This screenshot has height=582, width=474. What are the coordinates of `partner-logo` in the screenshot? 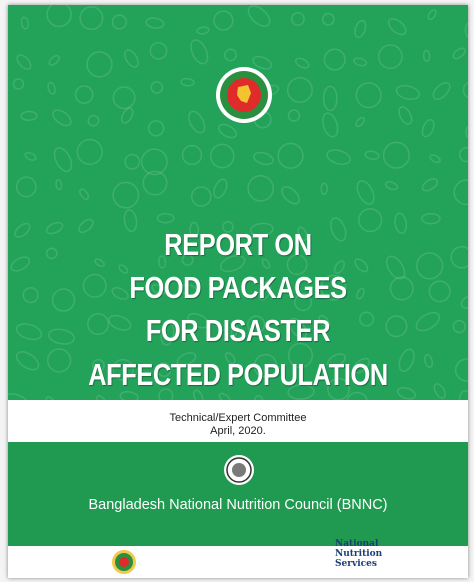 It's located at (124, 562).